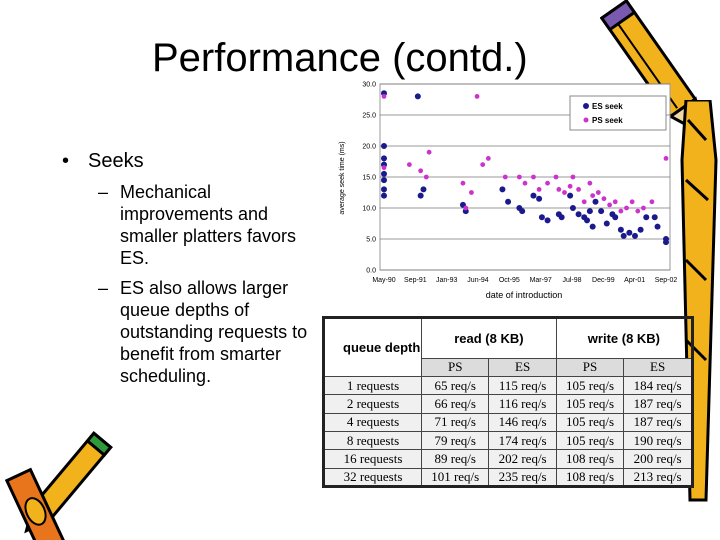 This screenshot has width=720, height=540. I want to click on y-tick-label: 20.0, so click(369, 147).